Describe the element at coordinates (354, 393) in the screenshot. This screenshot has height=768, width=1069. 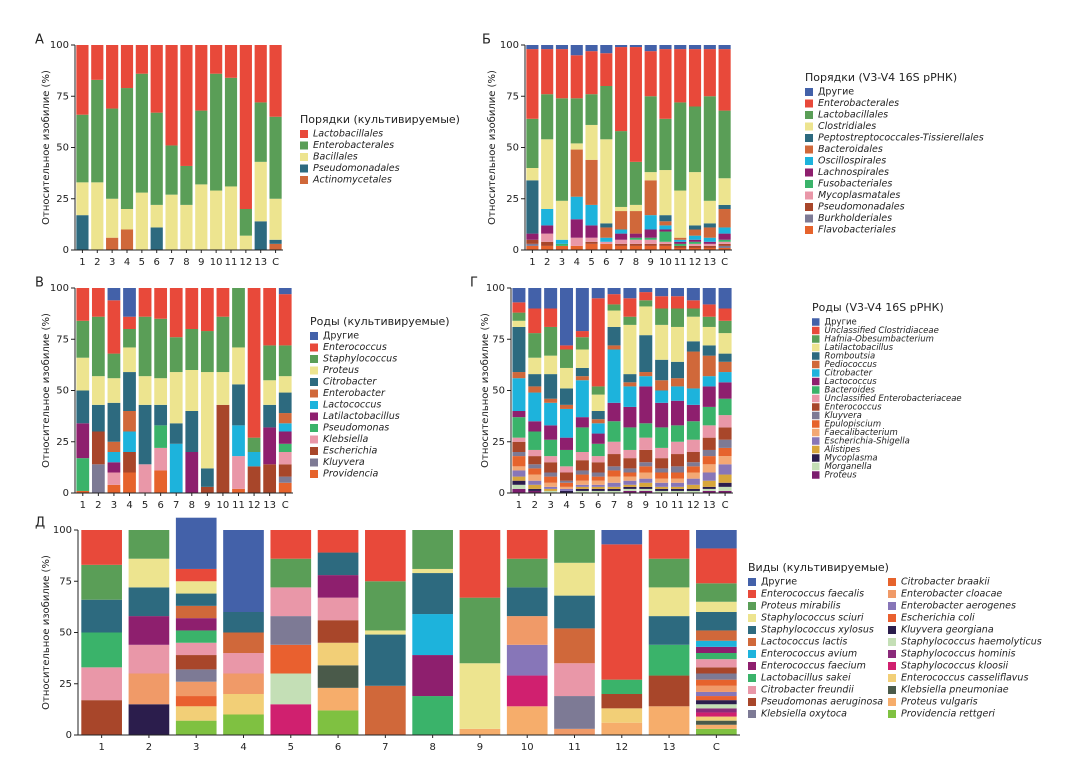
I see `legend-label: Enterobacter` at that location.